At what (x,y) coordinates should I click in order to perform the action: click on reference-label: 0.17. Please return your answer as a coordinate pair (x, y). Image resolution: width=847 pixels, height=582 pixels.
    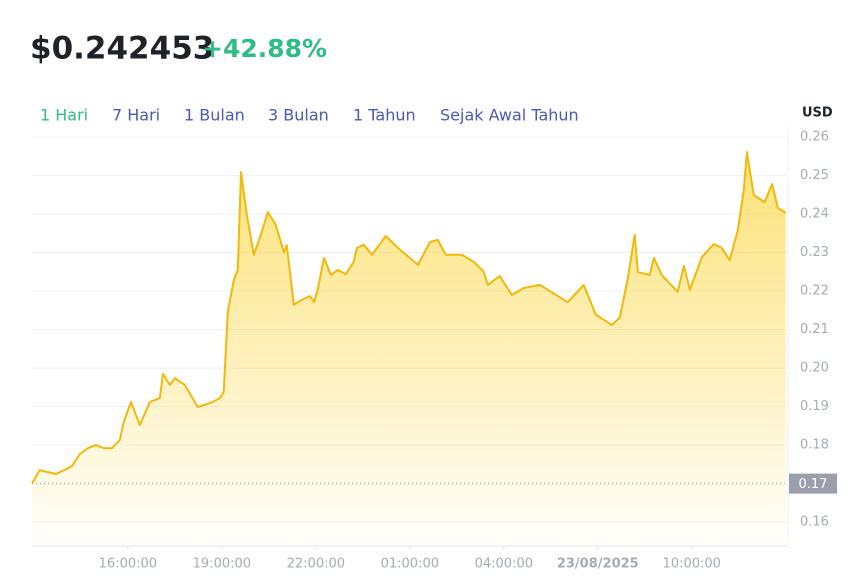
    Looking at the image, I should click on (813, 484).